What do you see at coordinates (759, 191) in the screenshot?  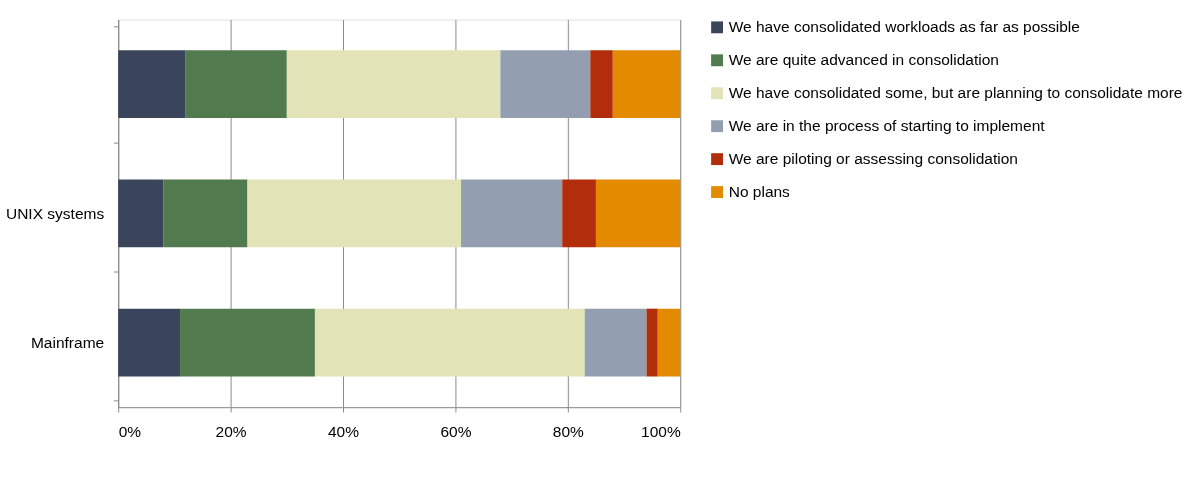 I see `legend-label: No plans` at bounding box center [759, 191].